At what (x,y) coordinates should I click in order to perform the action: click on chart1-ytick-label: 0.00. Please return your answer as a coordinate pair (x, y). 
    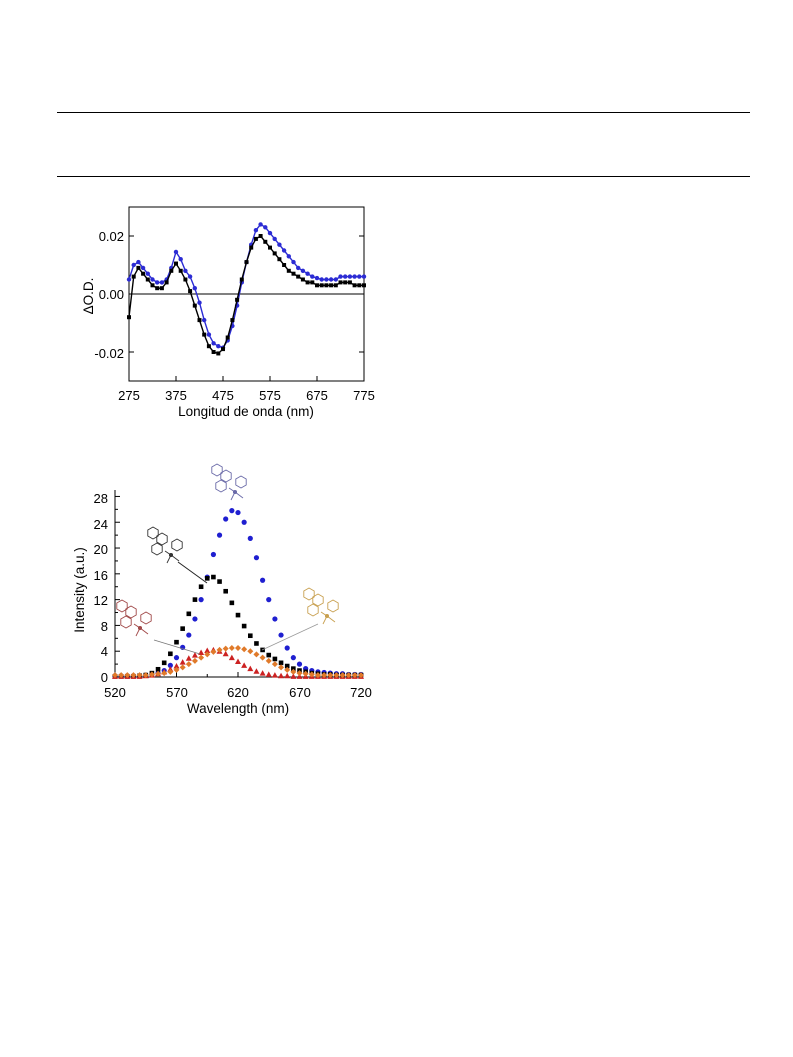
    Looking at the image, I should click on (111, 294).